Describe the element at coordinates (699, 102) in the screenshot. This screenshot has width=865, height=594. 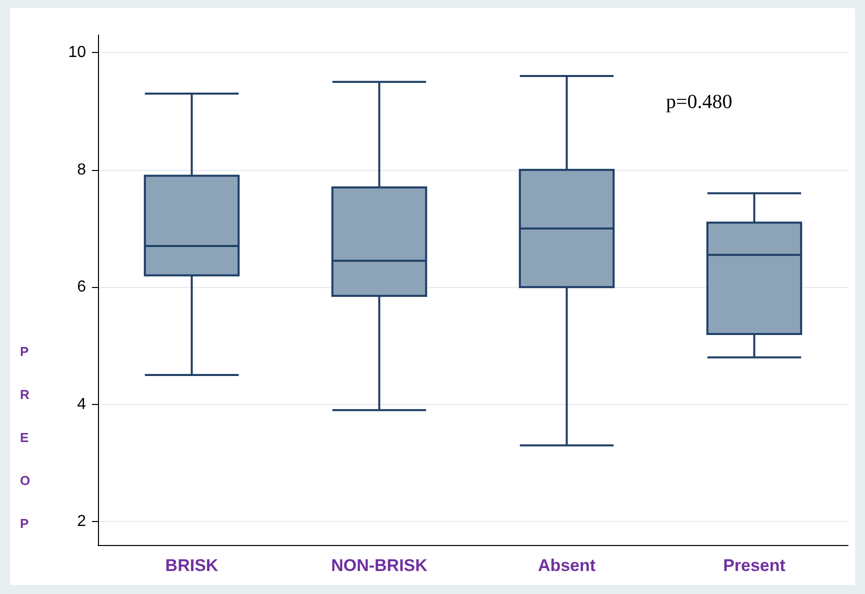
I see `annotation: p=0.480` at that location.